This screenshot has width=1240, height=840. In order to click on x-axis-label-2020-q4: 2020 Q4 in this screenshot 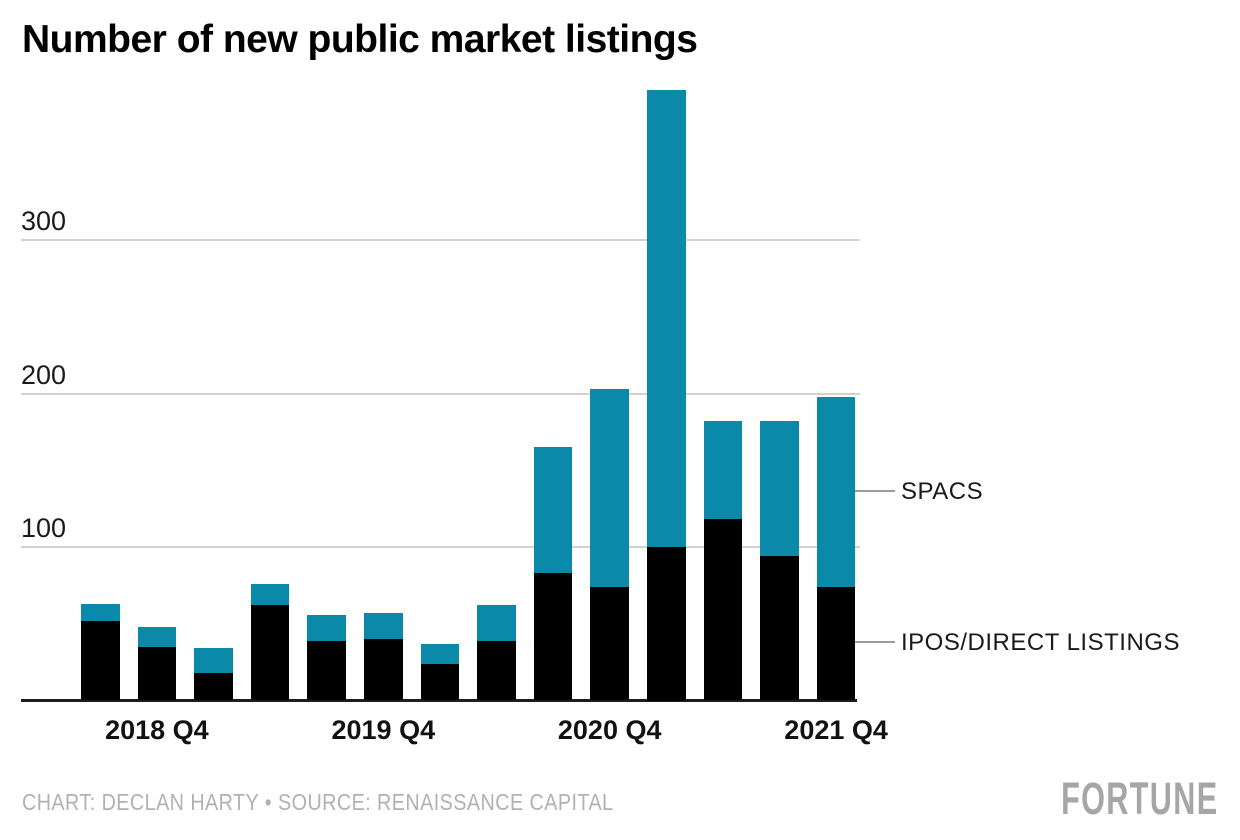, I will do `click(609, 730)`.